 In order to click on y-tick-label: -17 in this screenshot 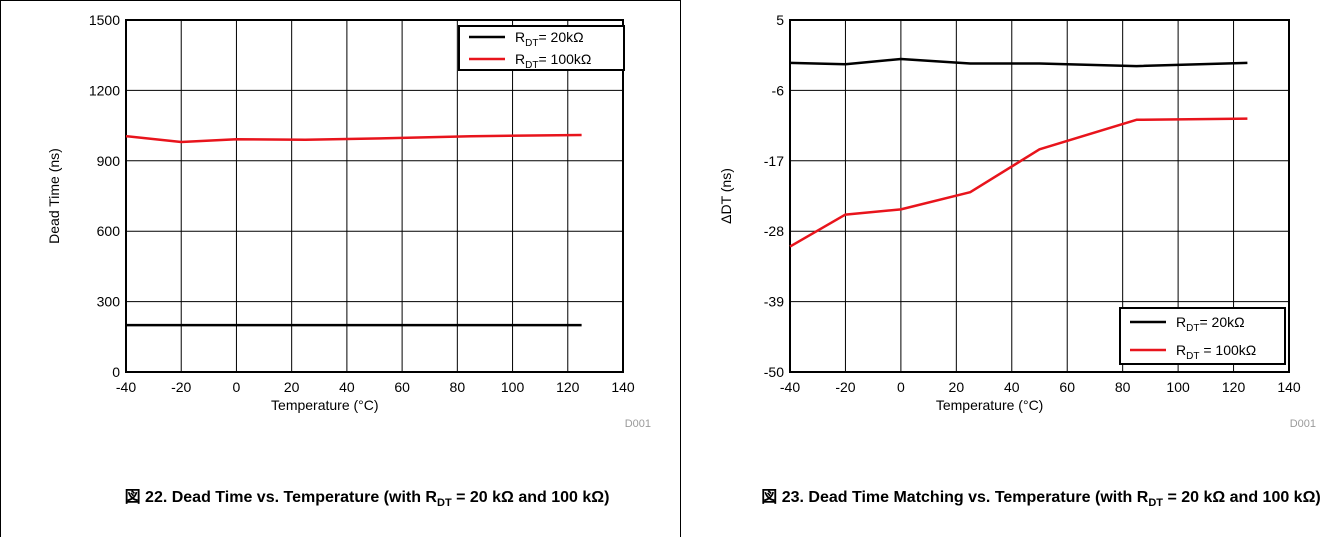, I will do `click(774, 161)`.